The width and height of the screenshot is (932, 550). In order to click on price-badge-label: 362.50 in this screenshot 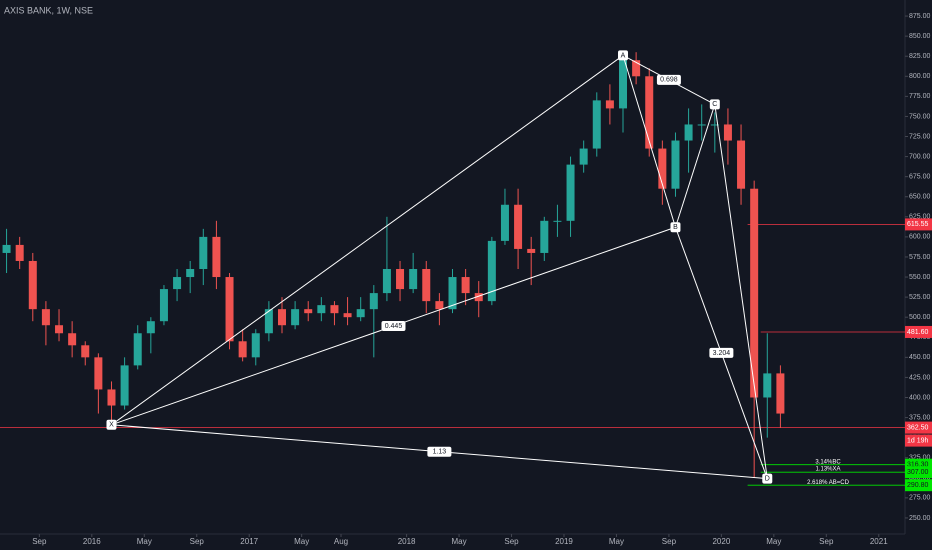, I will do `click(918, 427)`.